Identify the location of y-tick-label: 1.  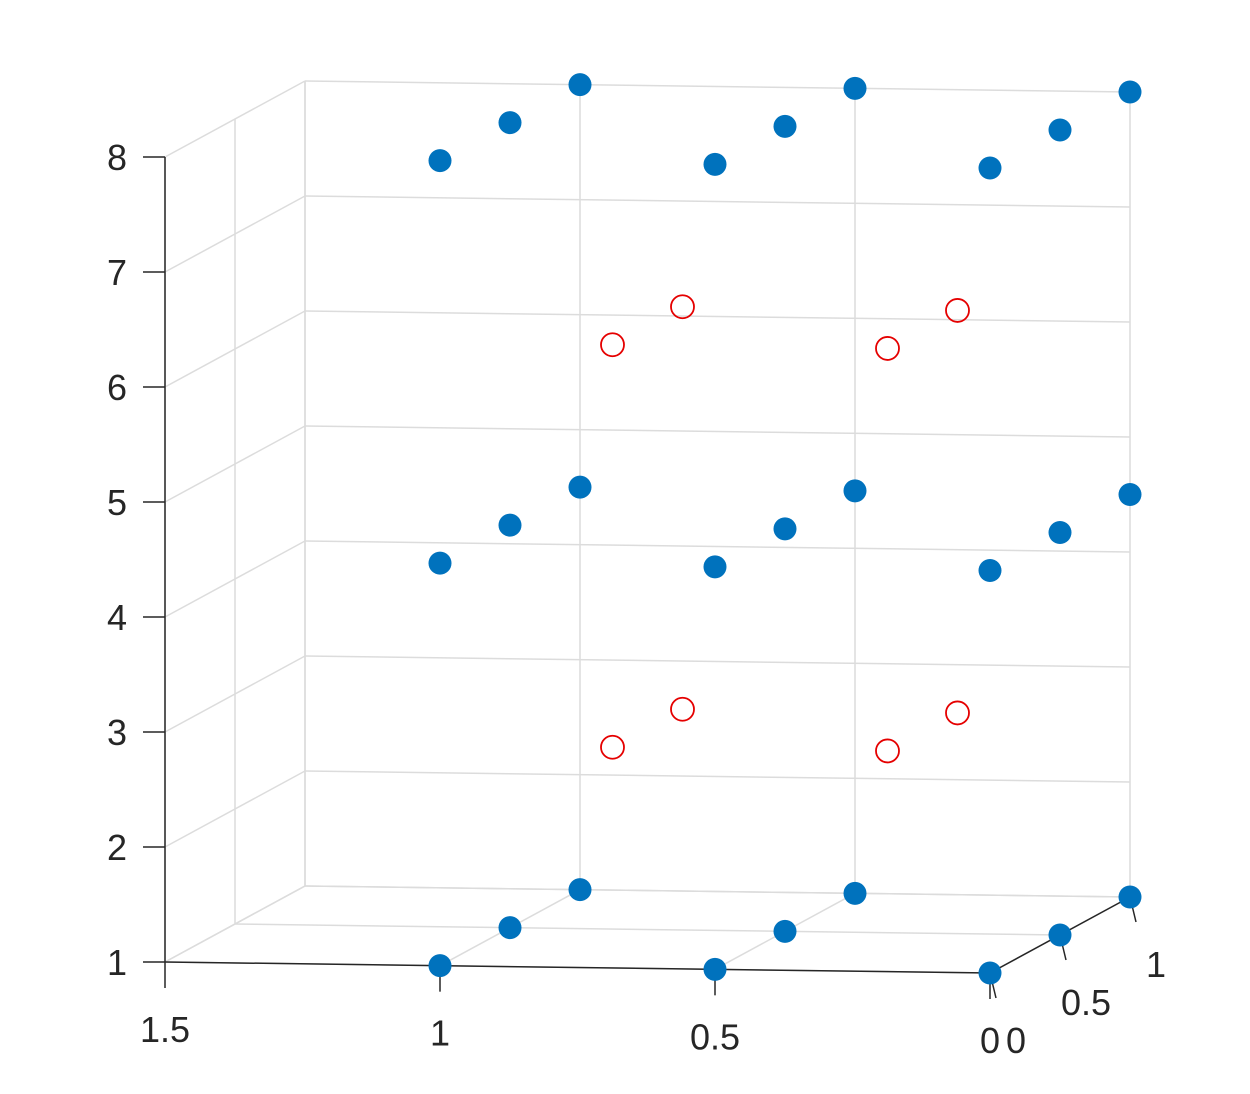
(1156, 964).